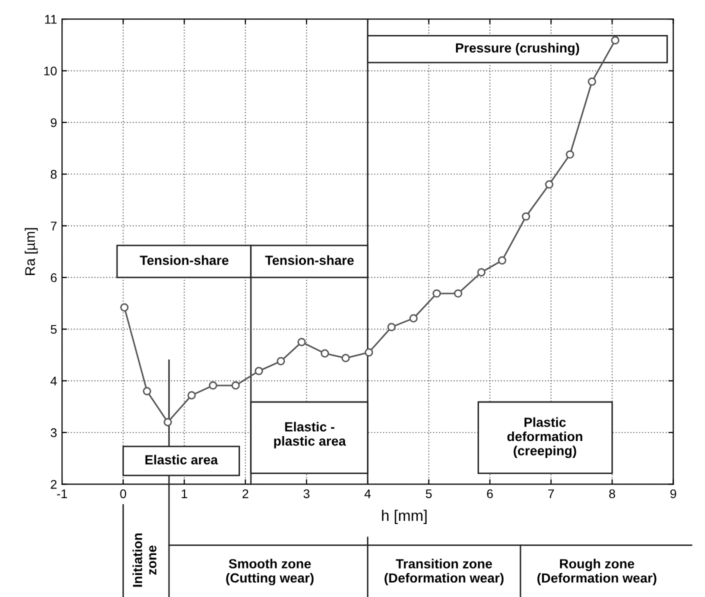  I want to click on y-tick-label: 11, so click(51, 19).